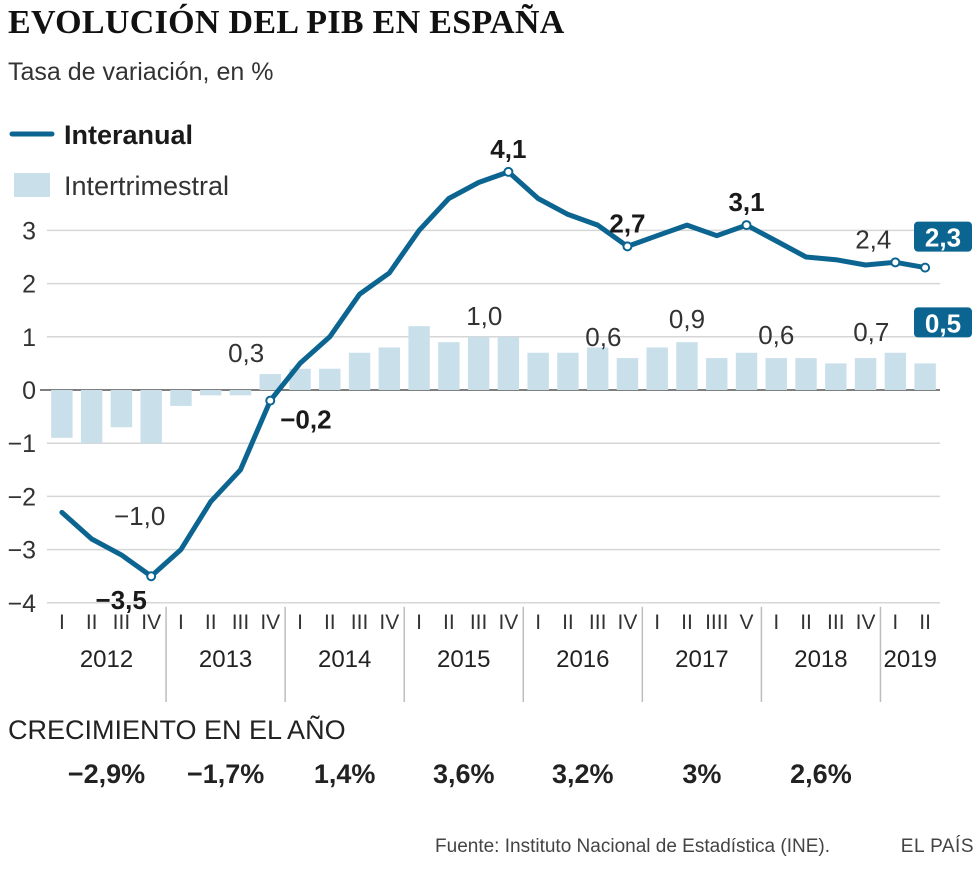 Image resolution: width=980 pixels, height=870 pixels. I want to click on annual-growth-value: −2,9%, so click(106, 774).